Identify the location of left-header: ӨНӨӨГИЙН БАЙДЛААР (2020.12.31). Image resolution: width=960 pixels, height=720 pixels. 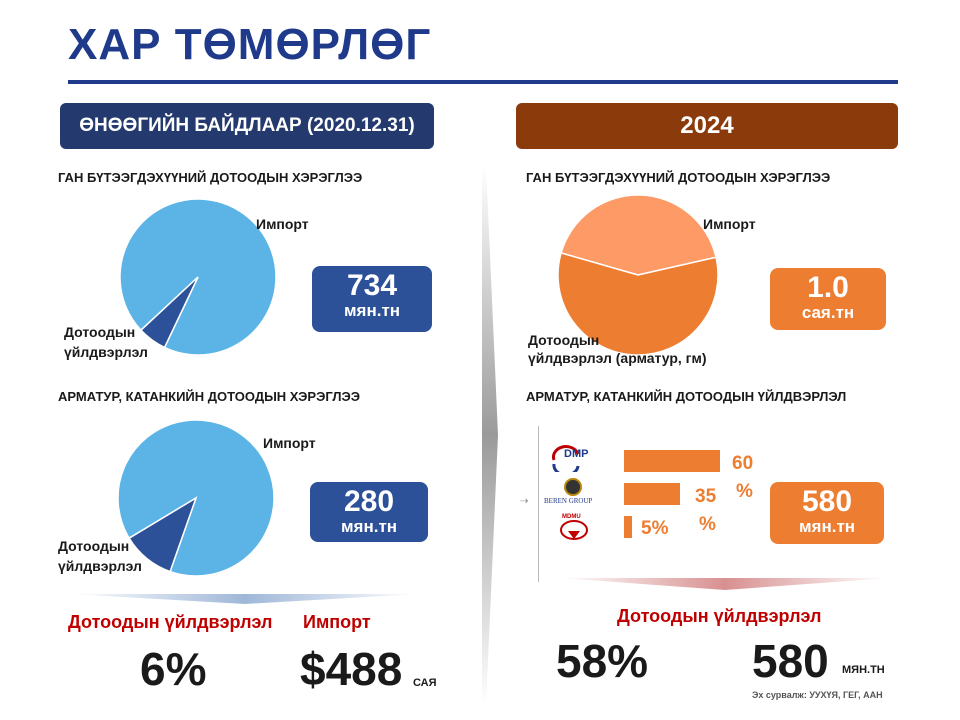
(247, 126).